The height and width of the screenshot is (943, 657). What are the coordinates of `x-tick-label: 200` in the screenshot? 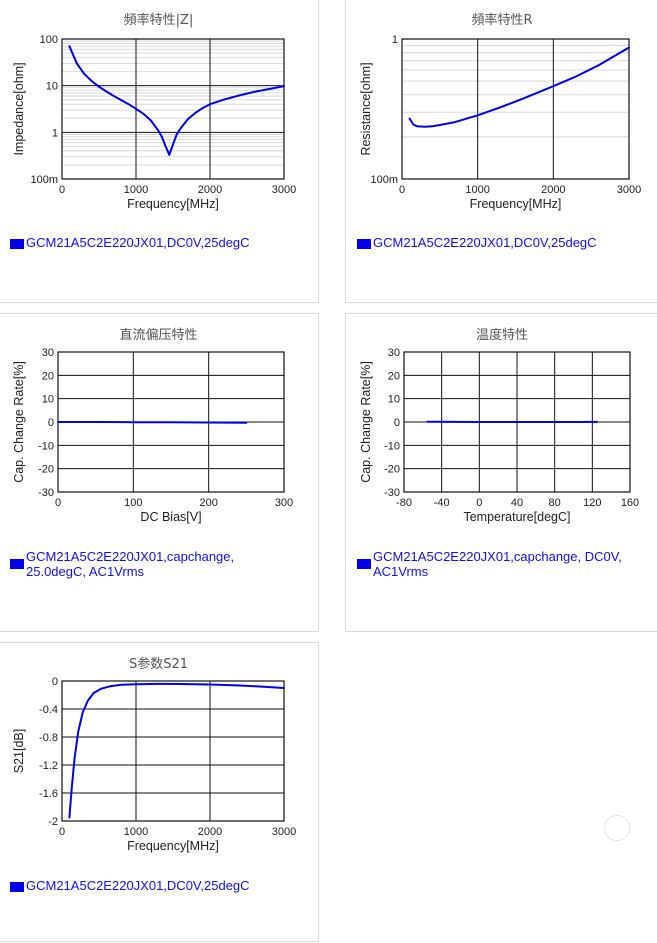 It's located at (208, 503).